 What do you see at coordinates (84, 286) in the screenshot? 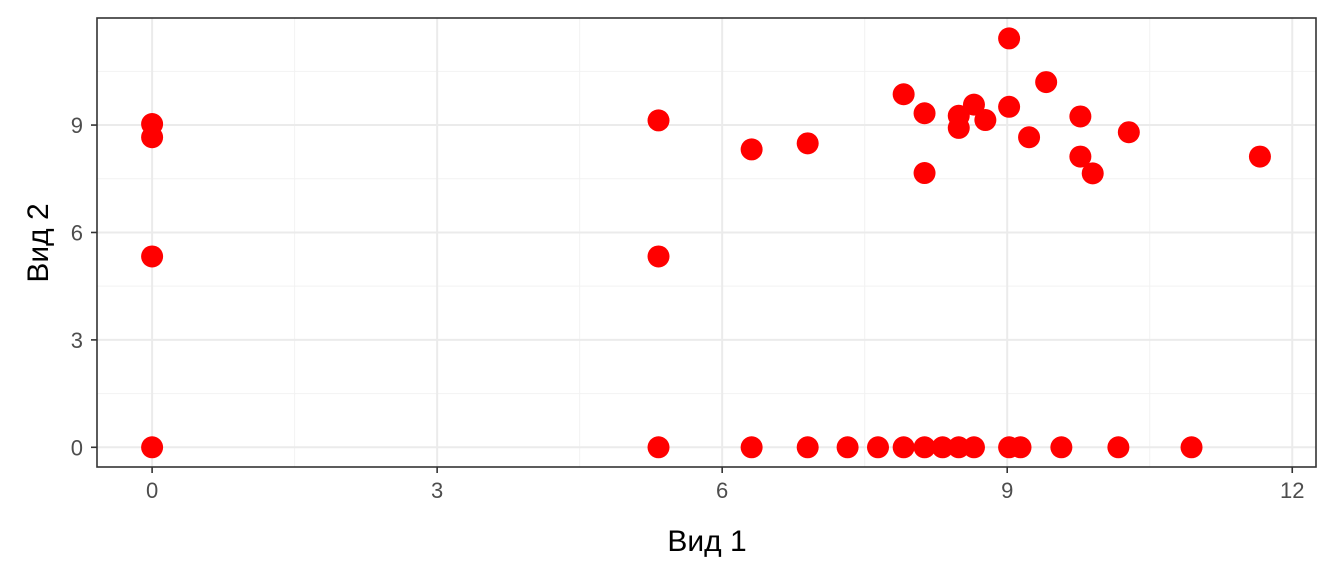
I see `y-axis: 0 3 6 9` at bounding box center [84, 286].